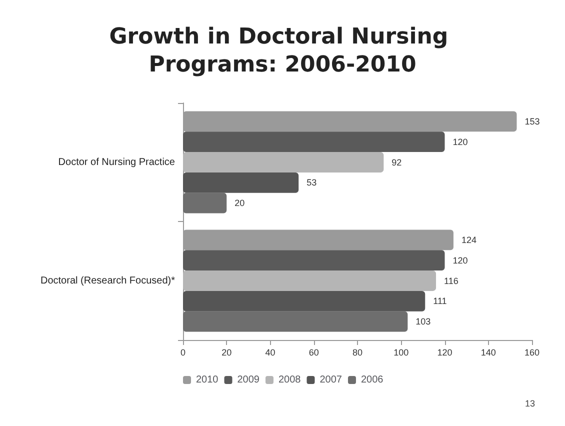  What do you see at coordinates (532, 353) in the screenshot?
I see `x-tick-label: 160` at bounding box center [532, 353].